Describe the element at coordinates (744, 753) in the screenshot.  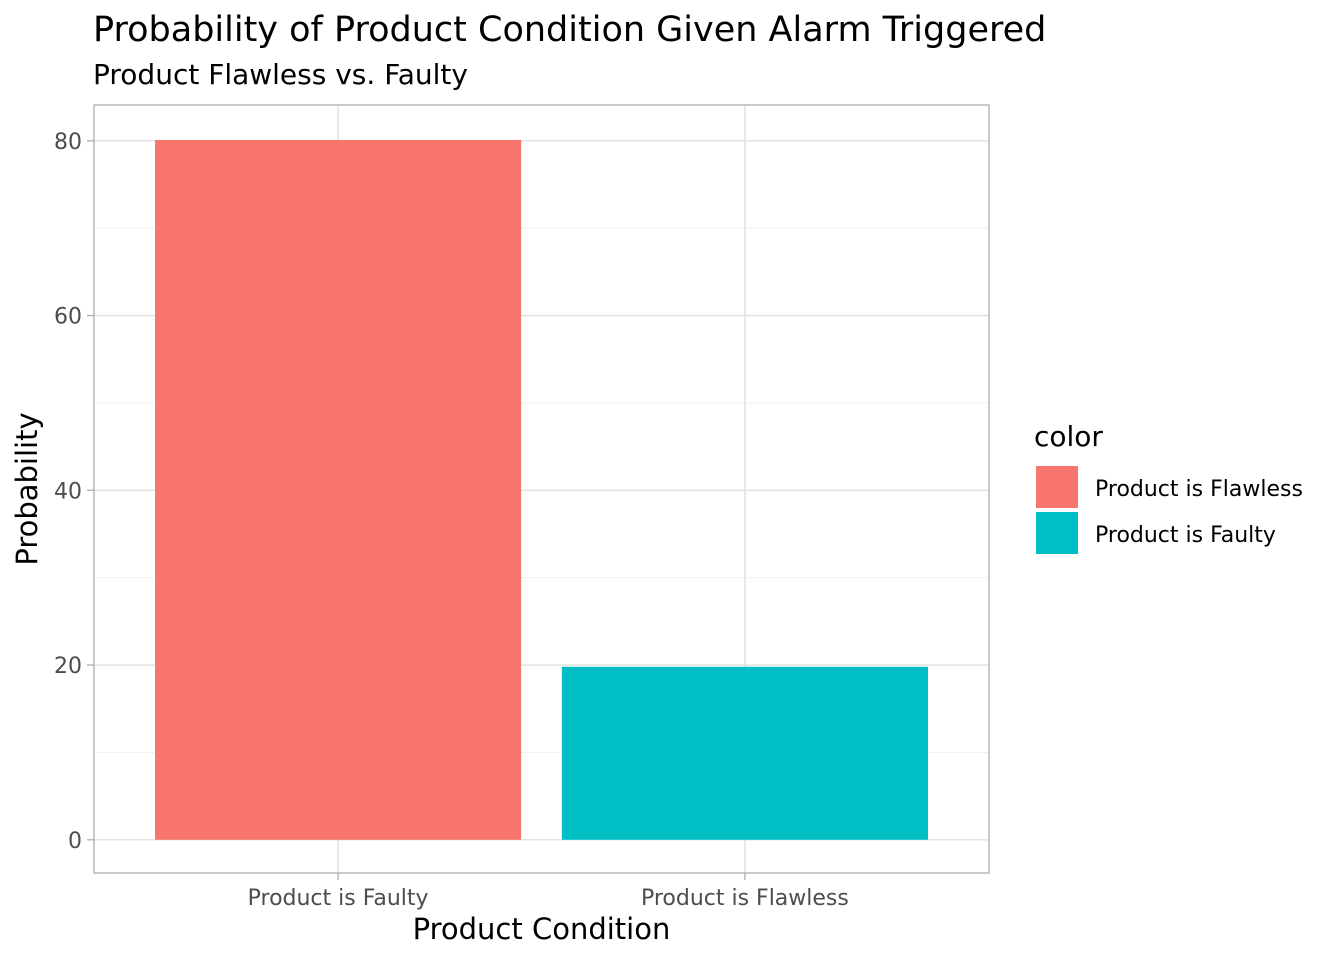
I see `bar` at that location.